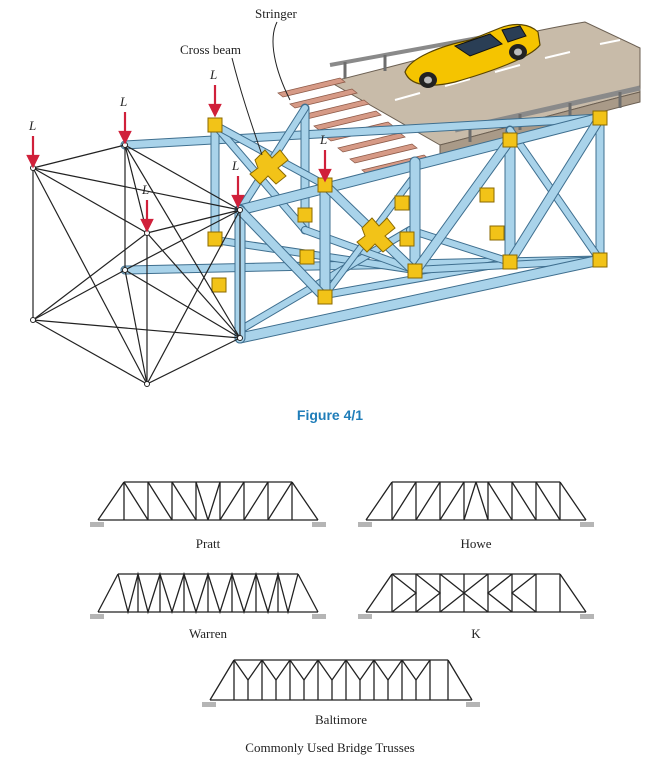 The width and height of the screenshot is (660, 777). I want to click on car-side-window, so click(514, 34).